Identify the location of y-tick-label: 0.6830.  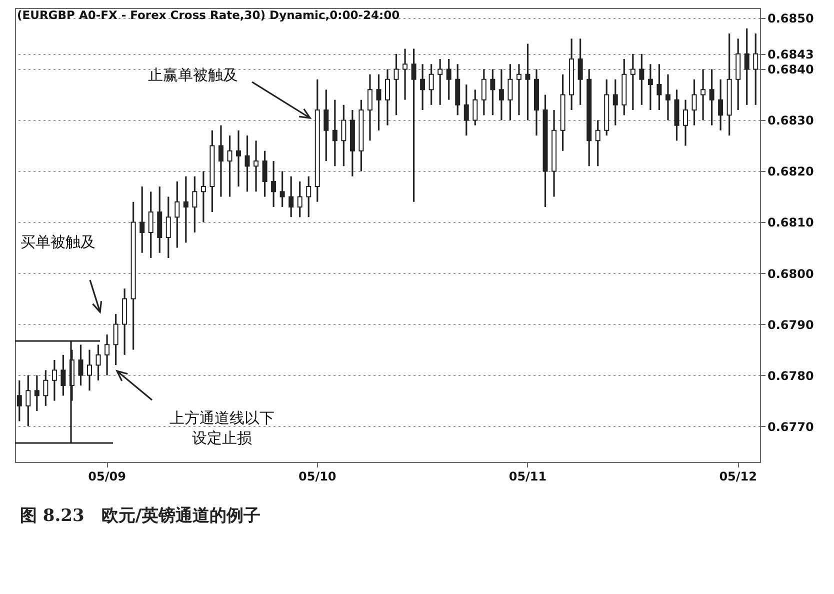
(791, 121).